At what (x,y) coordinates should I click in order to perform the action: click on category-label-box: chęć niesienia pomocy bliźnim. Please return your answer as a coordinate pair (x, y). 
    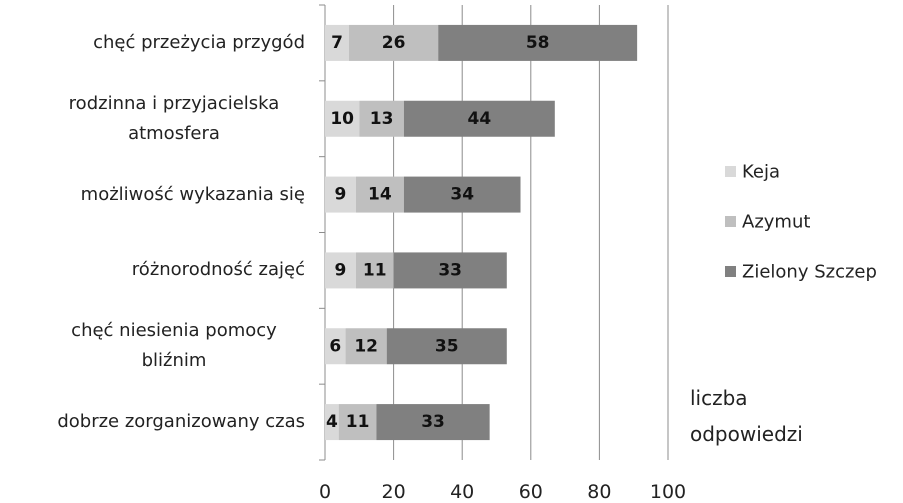
    Looking at the image, I should click on (174, 346).